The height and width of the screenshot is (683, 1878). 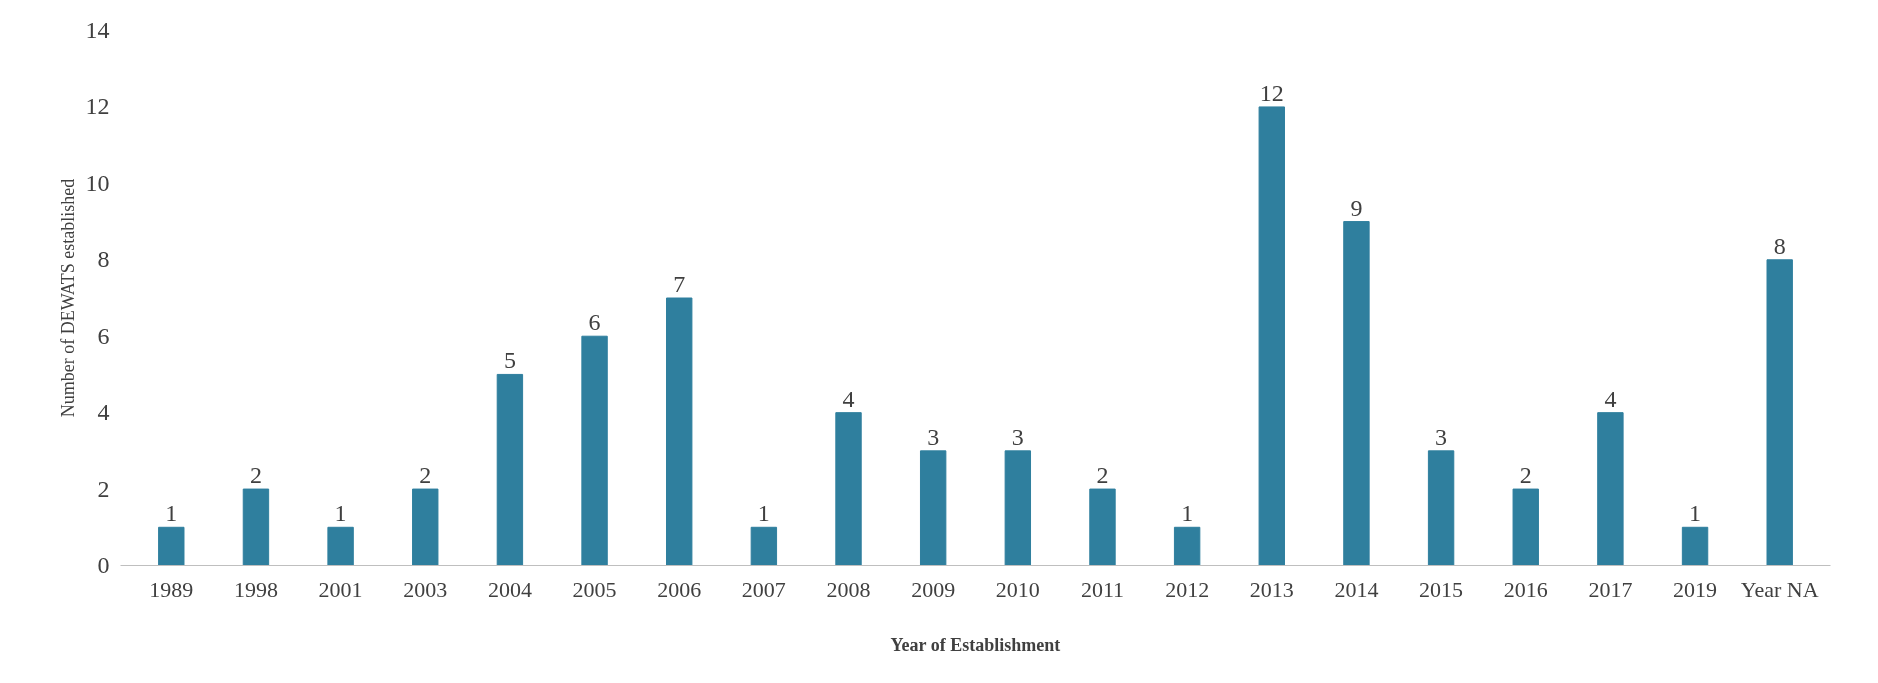 What do you see at coordinates (1779, 589) in the screenshot?
I see `x-tick-label: Year NA` at bounding box center [1779, 589].